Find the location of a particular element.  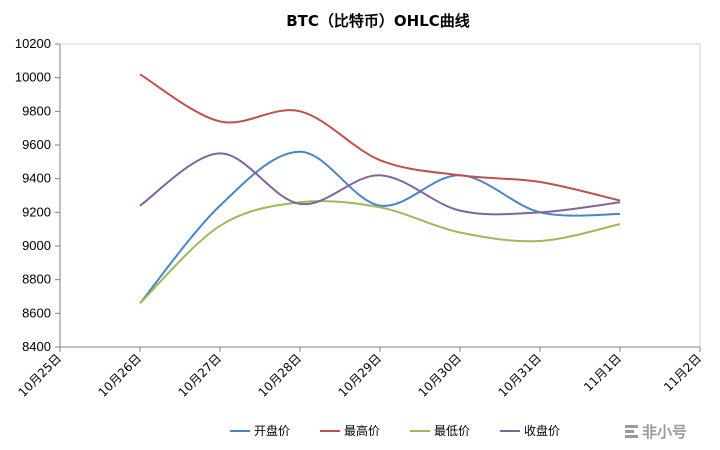

watermark: 非小号 is located at coordinates (656, 432).